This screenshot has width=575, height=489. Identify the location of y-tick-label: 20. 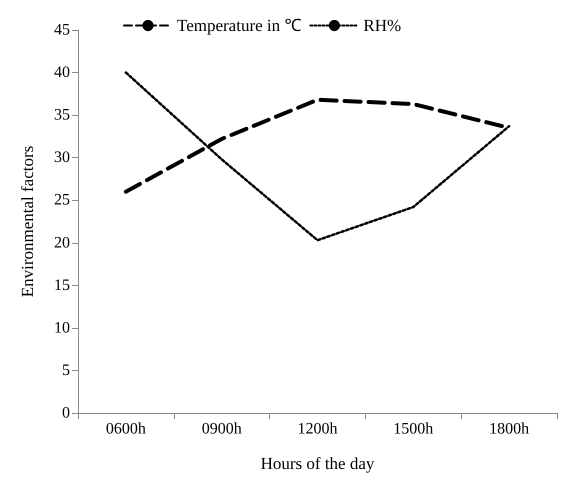
(62, 243).